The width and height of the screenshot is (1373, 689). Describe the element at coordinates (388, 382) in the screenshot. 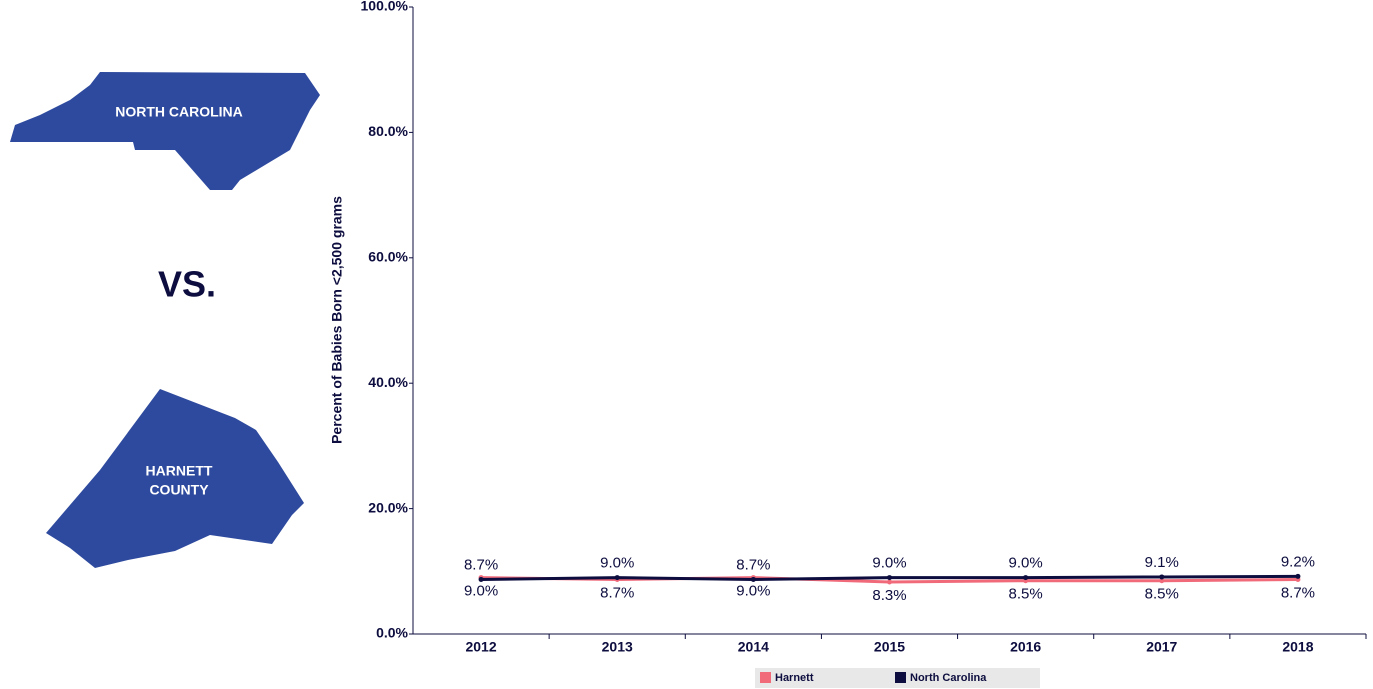

I see `y-tick-label: 40.0%` at that location.